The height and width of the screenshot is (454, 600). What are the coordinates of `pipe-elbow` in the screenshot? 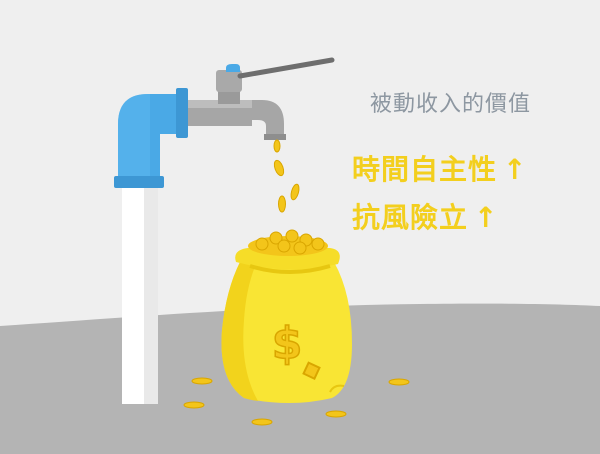 It's located at (151, 138).